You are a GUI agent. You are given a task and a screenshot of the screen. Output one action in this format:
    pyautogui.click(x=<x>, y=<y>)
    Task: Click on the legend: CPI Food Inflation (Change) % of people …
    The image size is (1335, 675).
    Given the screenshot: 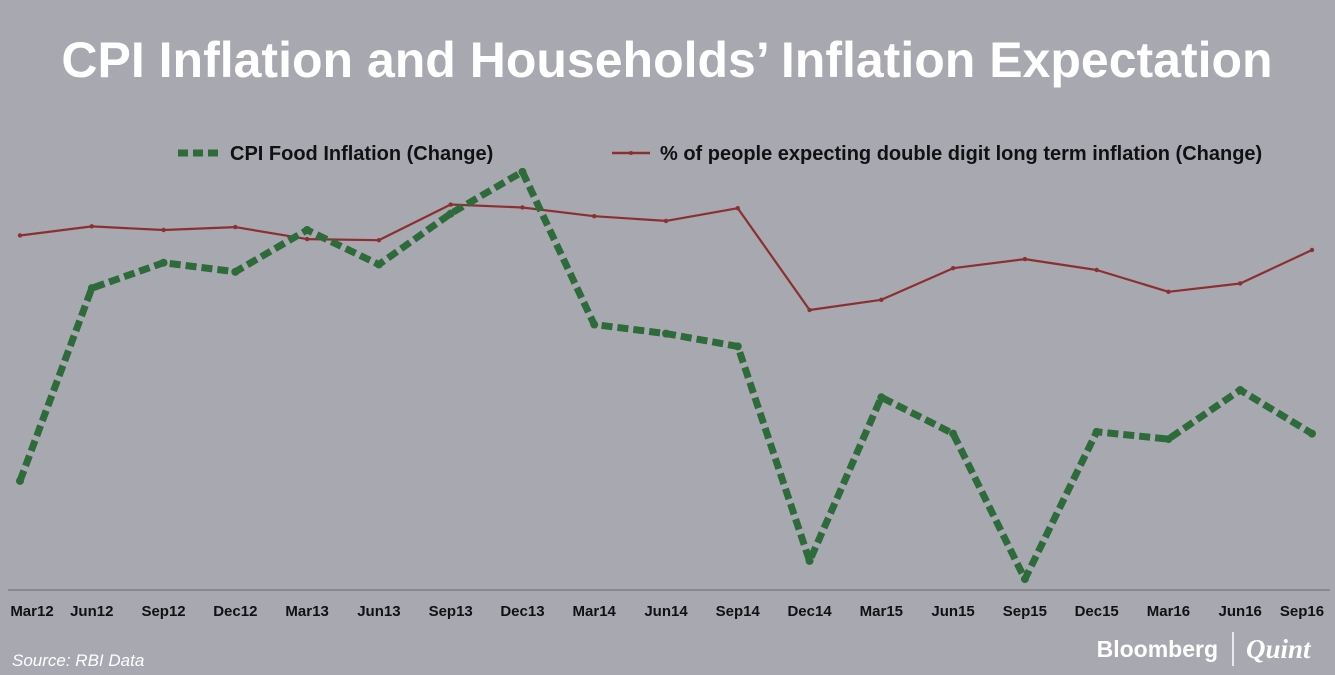 What is the action you would take?
    pyautogui.click(x=720, y=154)
    